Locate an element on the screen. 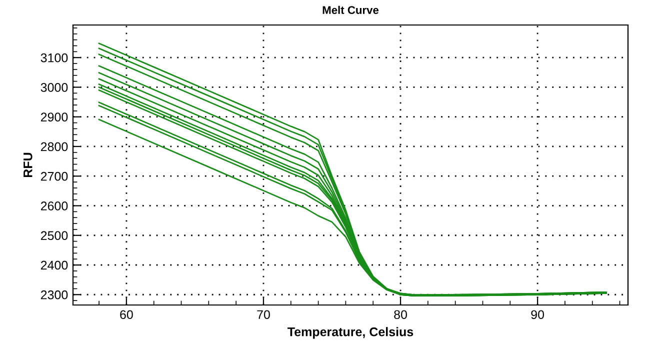 This screenshot has width=652, height=357. x-tick-label: 80 is located at coordinates (400, 315).